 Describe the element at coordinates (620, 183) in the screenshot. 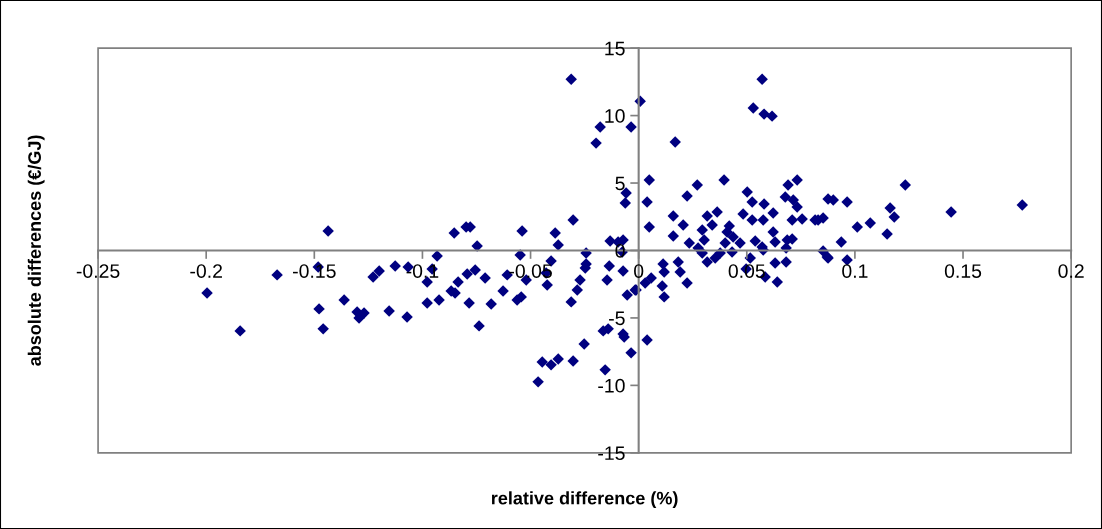

I see `y-tick-label: 5` at that location.